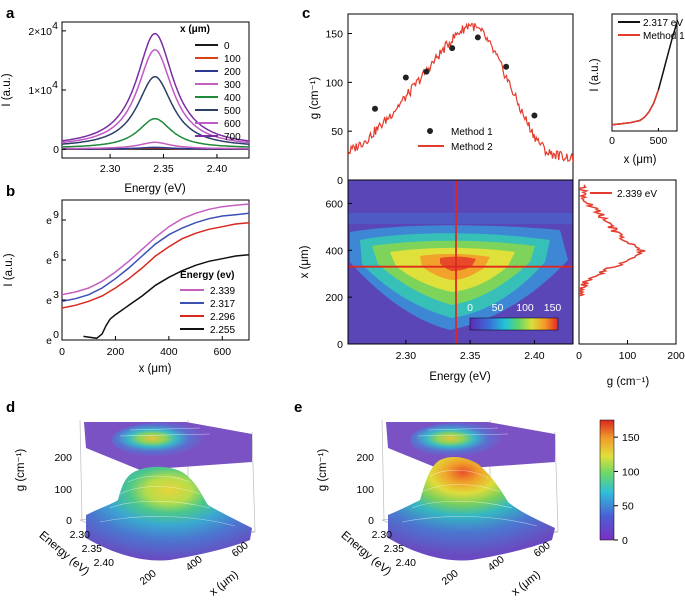 The height and width of the screenshot is (602, 685). I want to click on y-tick-exponent: 6, so click(56, 255).